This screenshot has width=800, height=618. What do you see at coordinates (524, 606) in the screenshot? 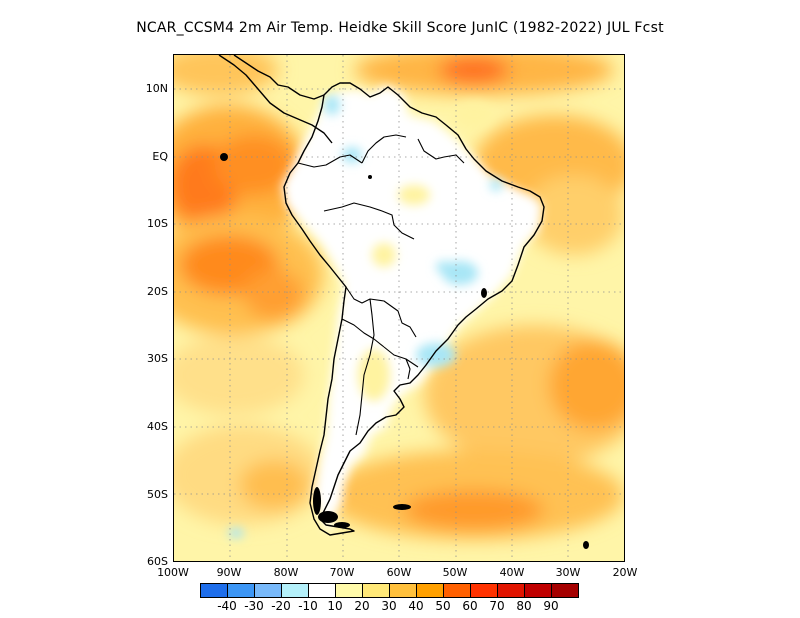
I see `colorbar-label: 80` at bounding box center [524, 606].